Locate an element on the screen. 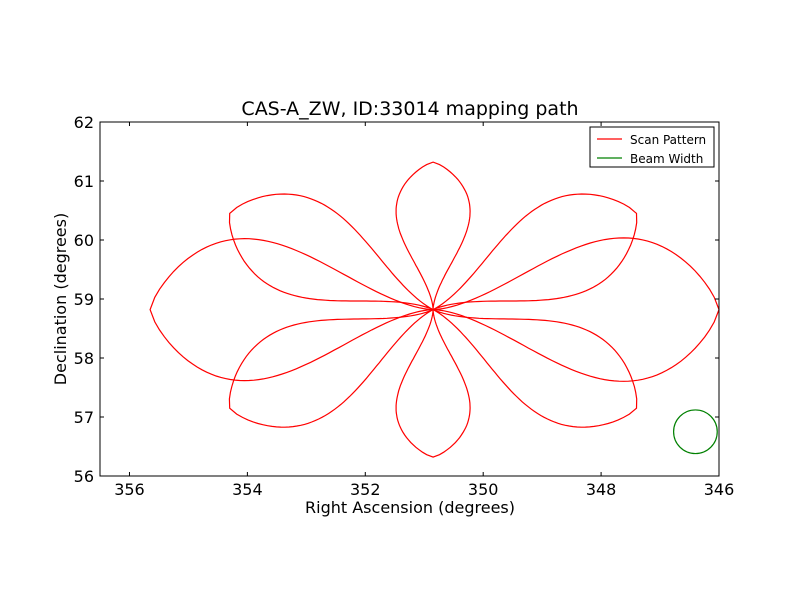 The width and height of the screenshot is (800, 600). legend-label-scan-pattern: Scan Pattern is located at coordinates (668, 140).